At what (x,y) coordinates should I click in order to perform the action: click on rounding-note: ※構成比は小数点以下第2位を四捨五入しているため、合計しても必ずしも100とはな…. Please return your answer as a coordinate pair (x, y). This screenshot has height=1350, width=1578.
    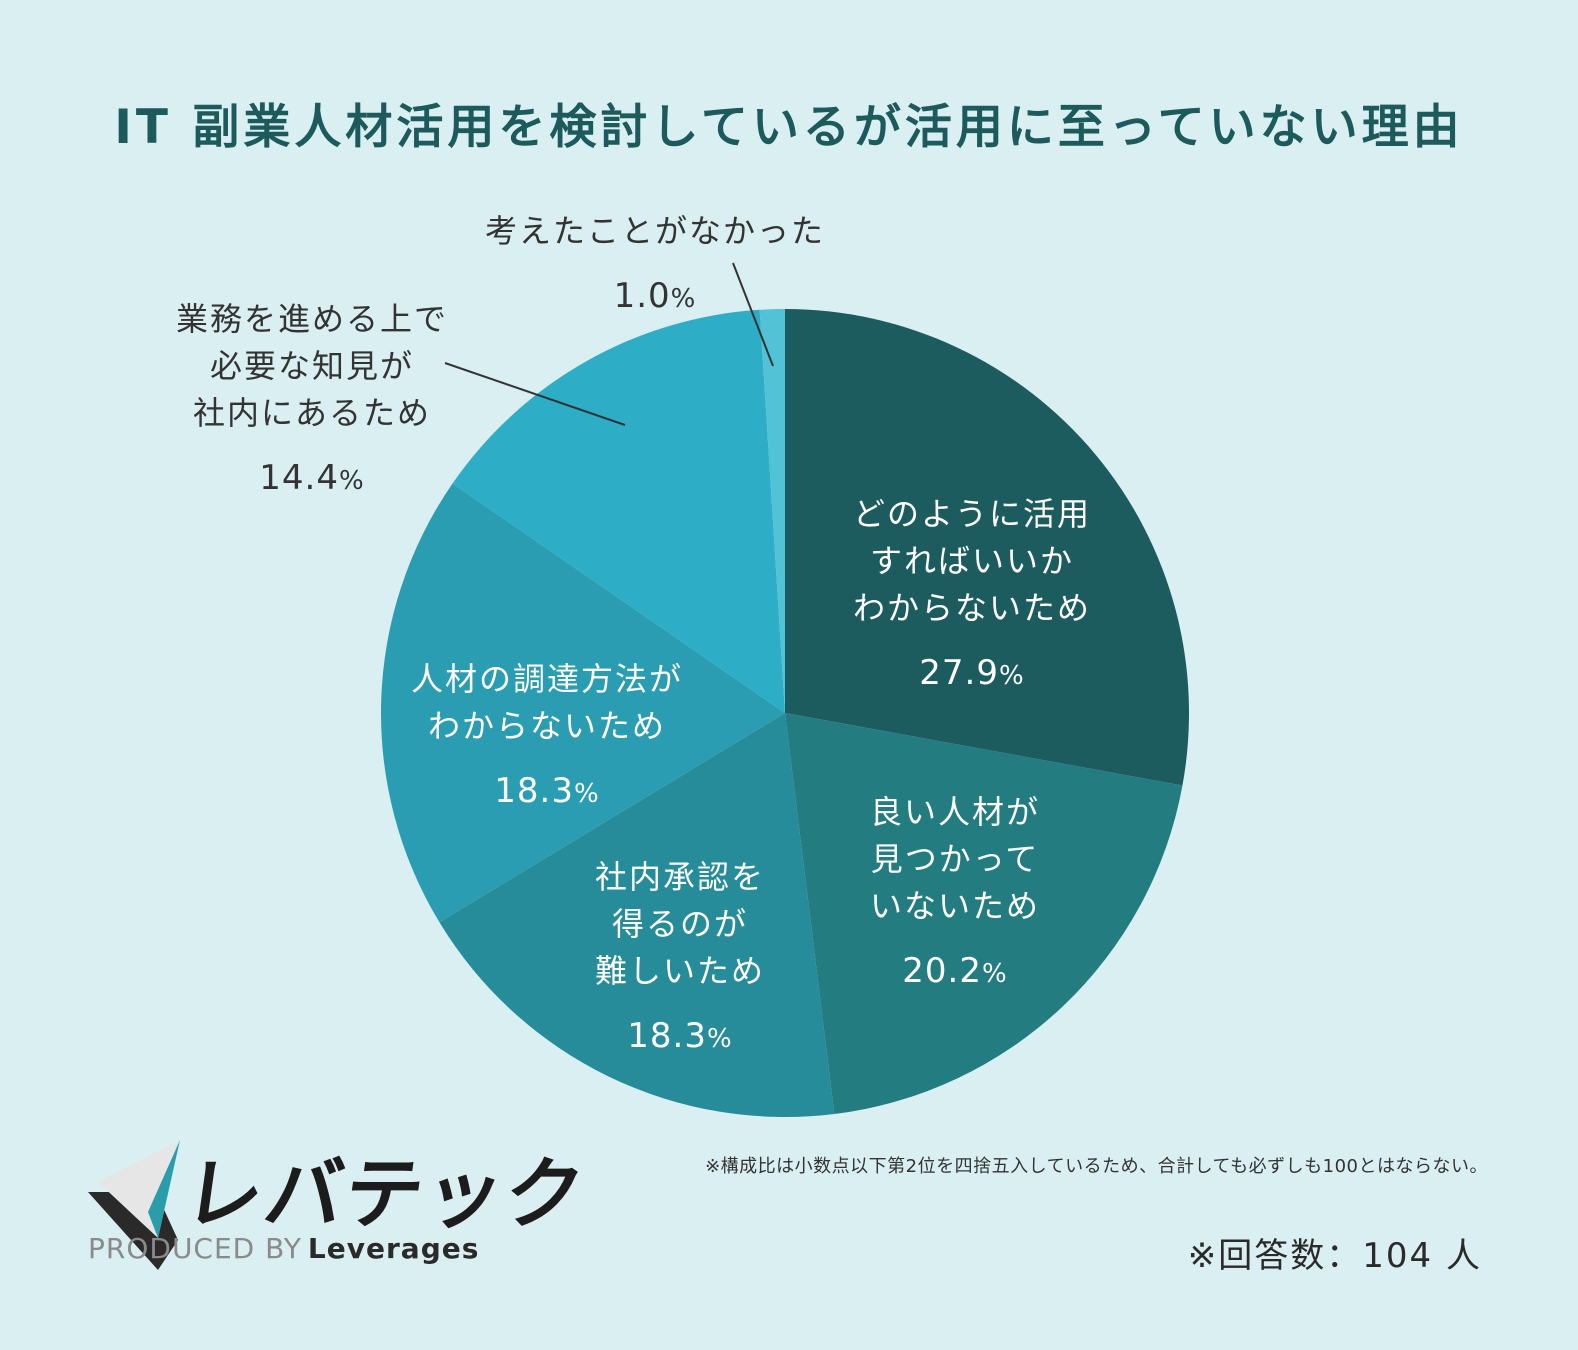
    Looking at the image, I should click on (1096, 1166).